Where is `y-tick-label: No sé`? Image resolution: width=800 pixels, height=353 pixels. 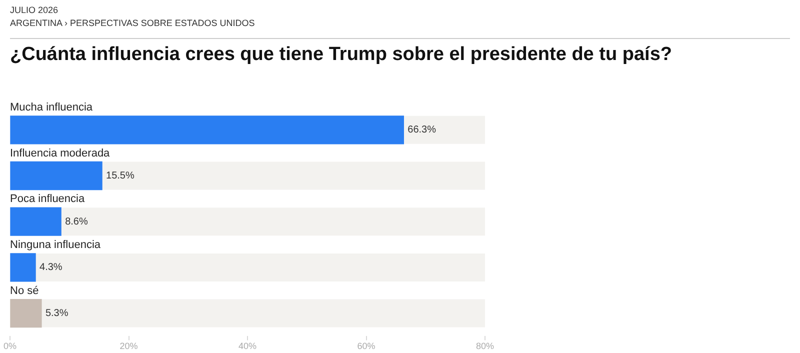
y-tick-label: No sé is located at coordinates (24, 290).